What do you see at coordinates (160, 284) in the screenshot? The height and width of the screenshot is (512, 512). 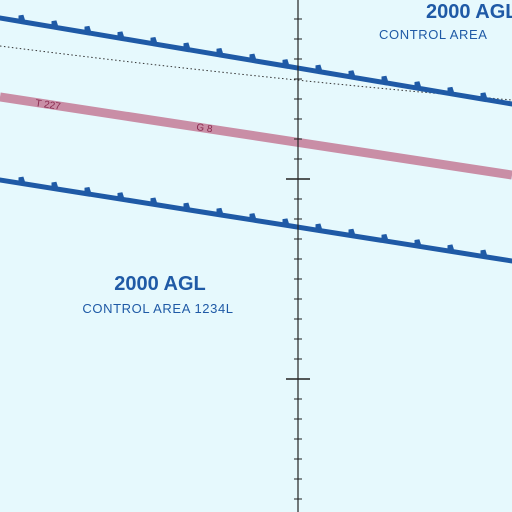 I see `airspace-altitude-label-lower: 2000 AGL` at bounding box center [160, 284].